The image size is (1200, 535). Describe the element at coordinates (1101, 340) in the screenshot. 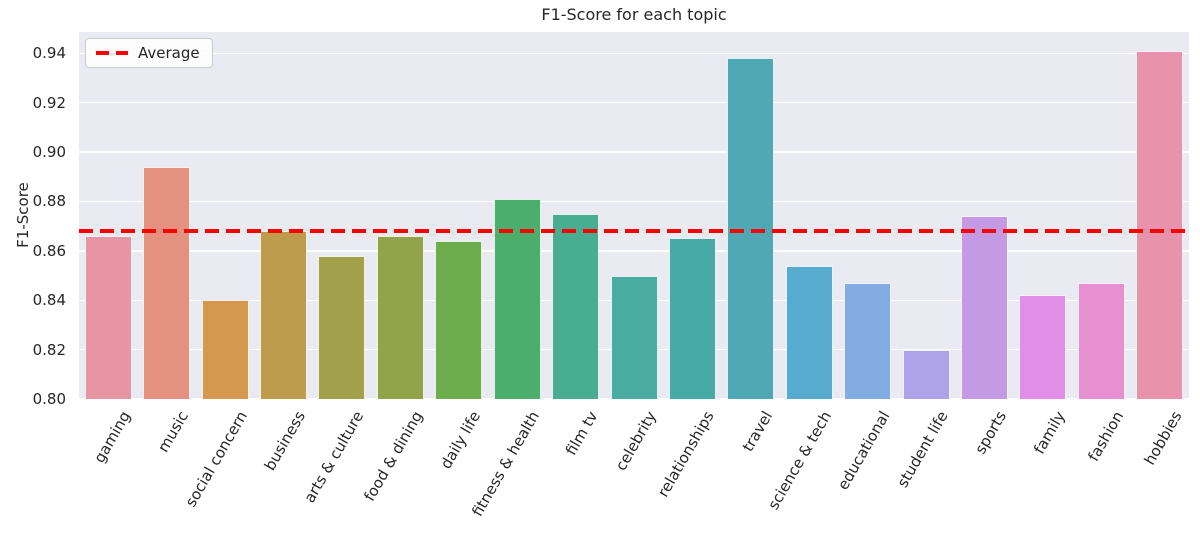

I see `bar-fashion` at that location.